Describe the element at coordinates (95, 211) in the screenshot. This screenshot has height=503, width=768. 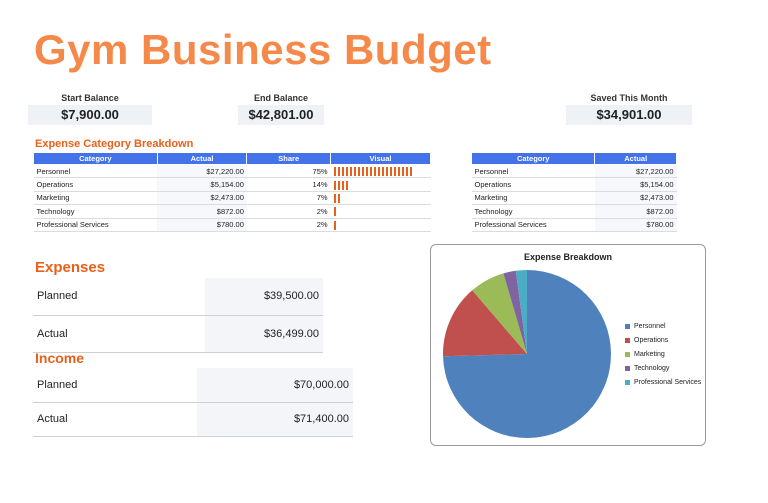
I see `breakdown-category: Technology` at that location.